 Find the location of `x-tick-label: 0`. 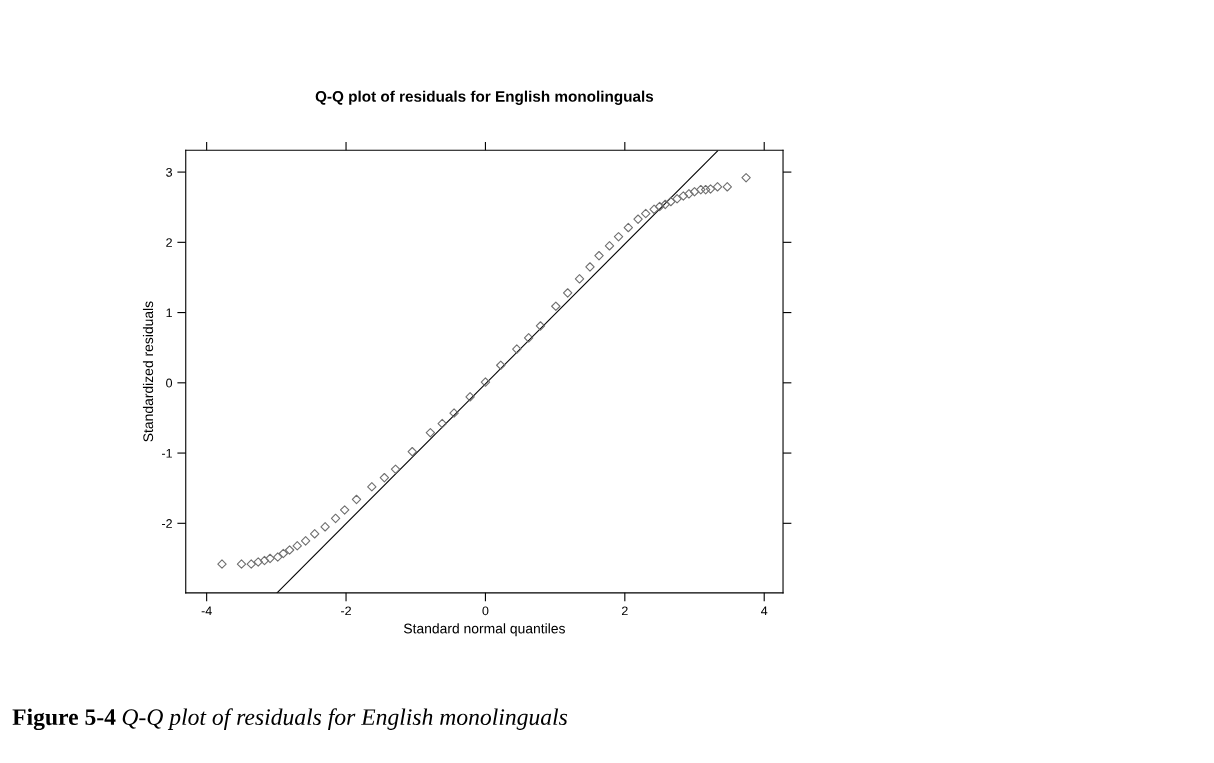

x-tick-label: 0 is located at coordinates (485, 611).